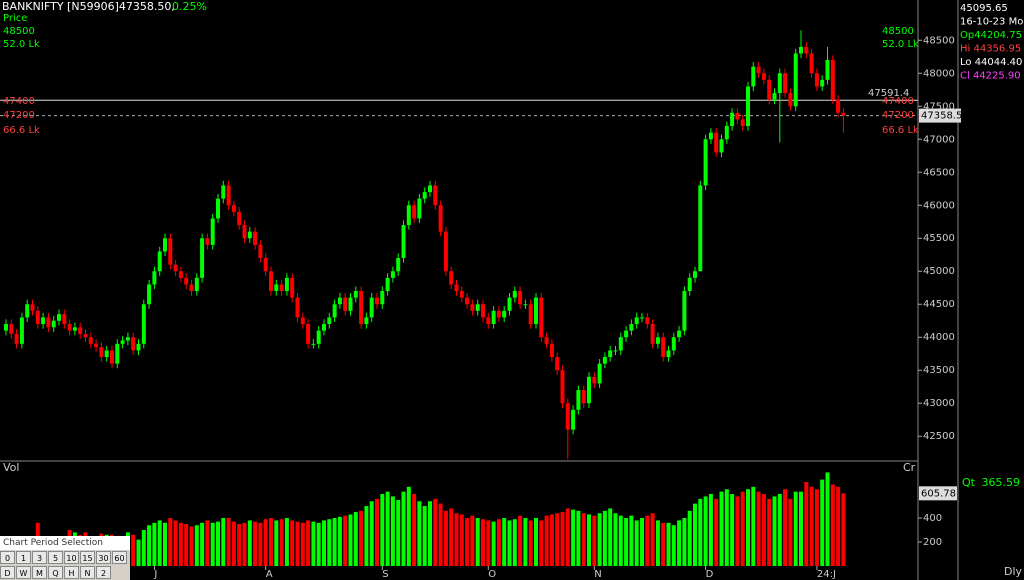 This screenshot has width=1024, height=580. Describe the element at coordinates (119, 557) in the screenshot. I see `period-button: 60` at that location.